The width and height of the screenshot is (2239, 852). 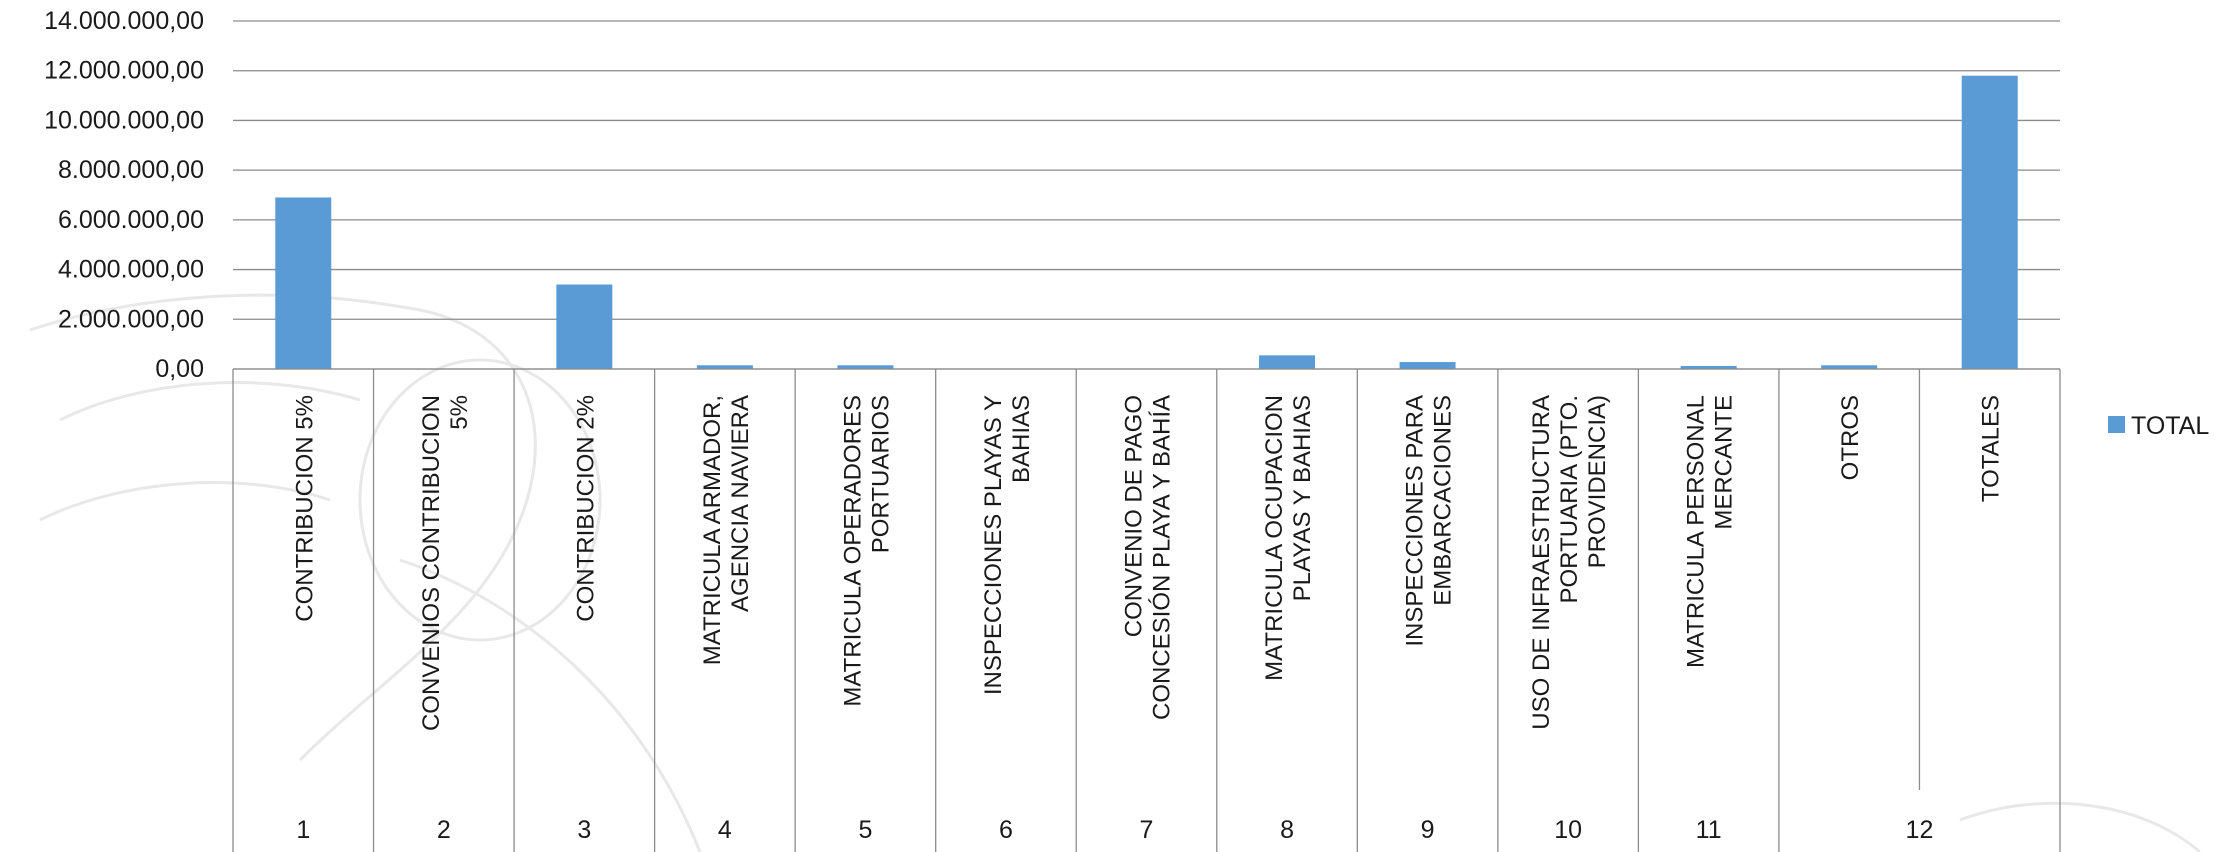 What do you see at coordinates (1021, 439) in the screenshot?
I see `category-label-line: BAHIAS` at bounding box center [1021, 439].